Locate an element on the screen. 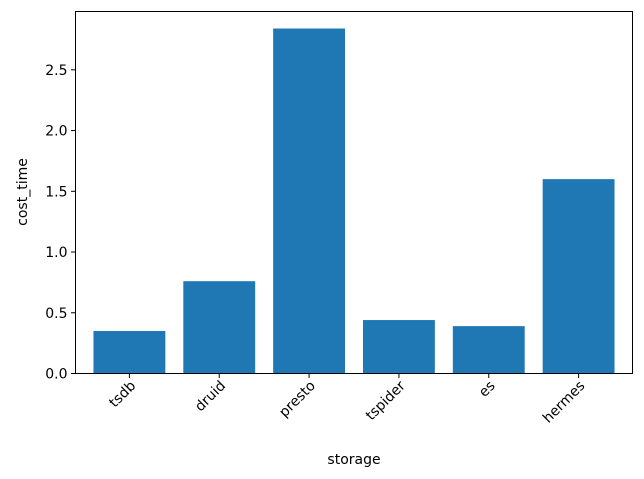 The width and height of the screenshot is (644, 479). y-tick-label: 0.5 is located at coordinates (56, 314).